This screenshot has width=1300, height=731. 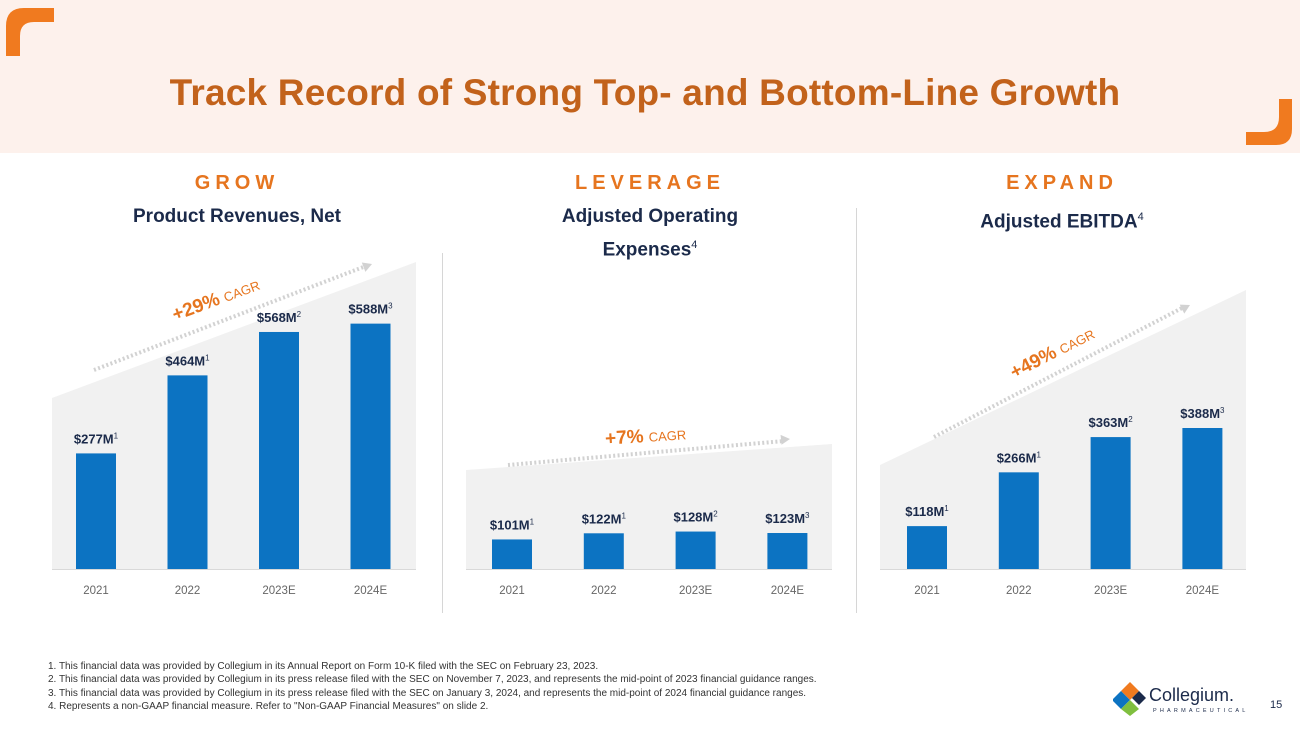 What do you see at coordinates (30, 32) in the screenshot?
I see `corner-accent-top-left` at bounding box center [30, 32].